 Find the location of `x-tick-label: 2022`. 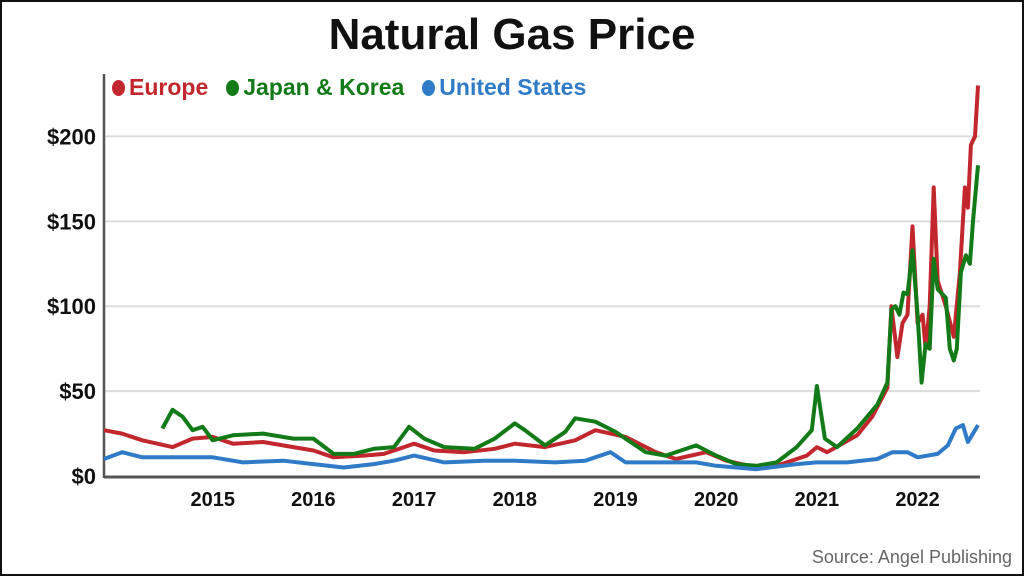

x-tick-label: 2022 is located at coordinates (917, 500).